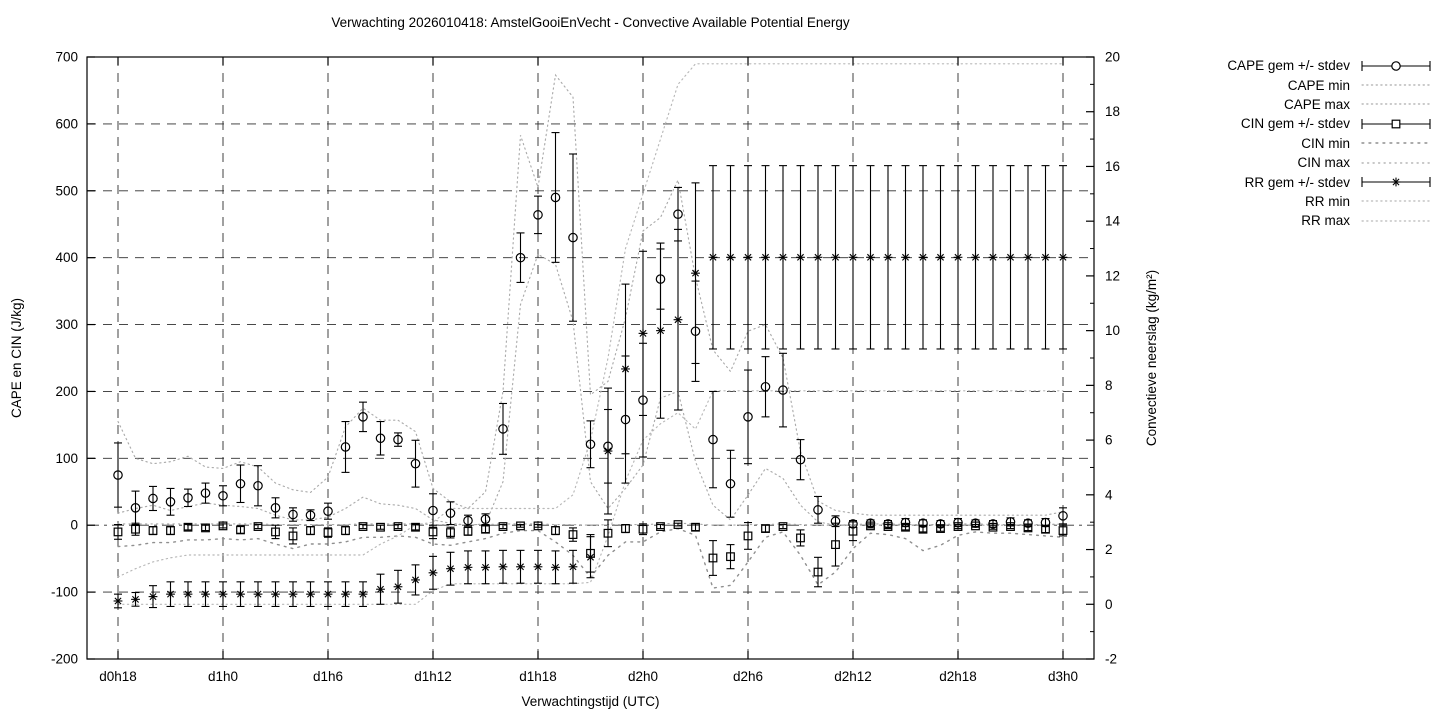 The height and width of the screenshot is (720, 1440). I want to click on x-tick-label: d1h12, so click(433, 676).